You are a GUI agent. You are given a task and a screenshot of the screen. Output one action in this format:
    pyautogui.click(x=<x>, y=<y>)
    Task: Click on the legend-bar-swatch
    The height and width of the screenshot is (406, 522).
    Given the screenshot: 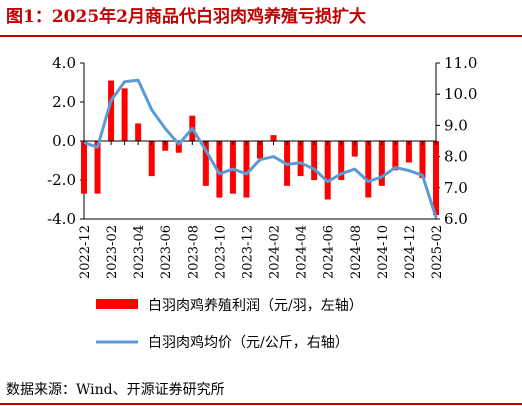 What is the action you would take?
    pyautogui.click(x=117, y=304)
    